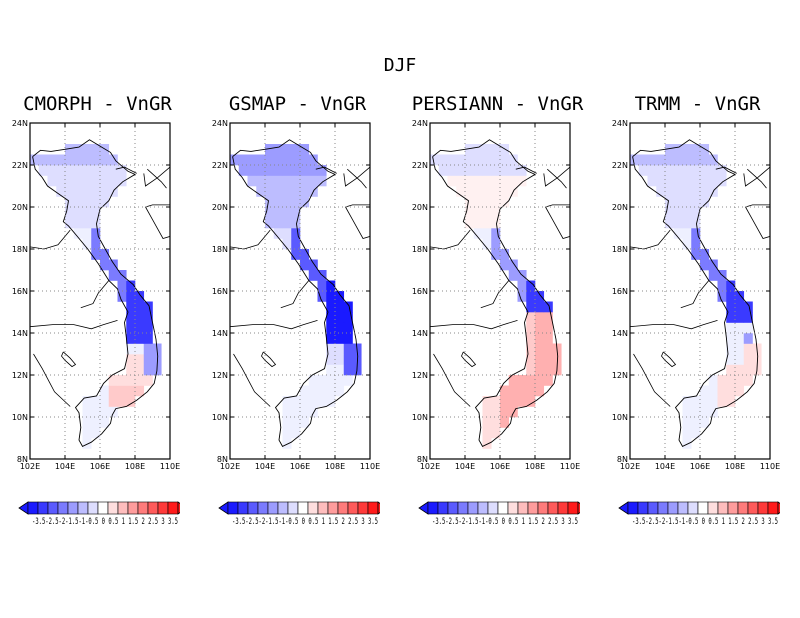 The image size is (800, 618). What do you see at coordinates (265, 466) in the screenshot?
I see `lon-tick-label: 104E` at bounding box center [265, 466].